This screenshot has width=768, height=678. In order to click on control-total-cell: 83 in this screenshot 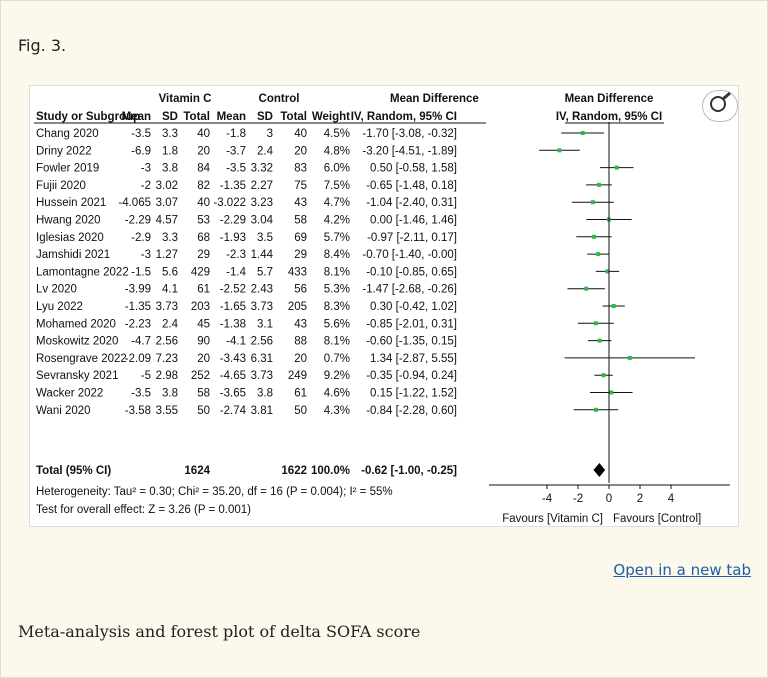, I will do `click(300, 169)`.